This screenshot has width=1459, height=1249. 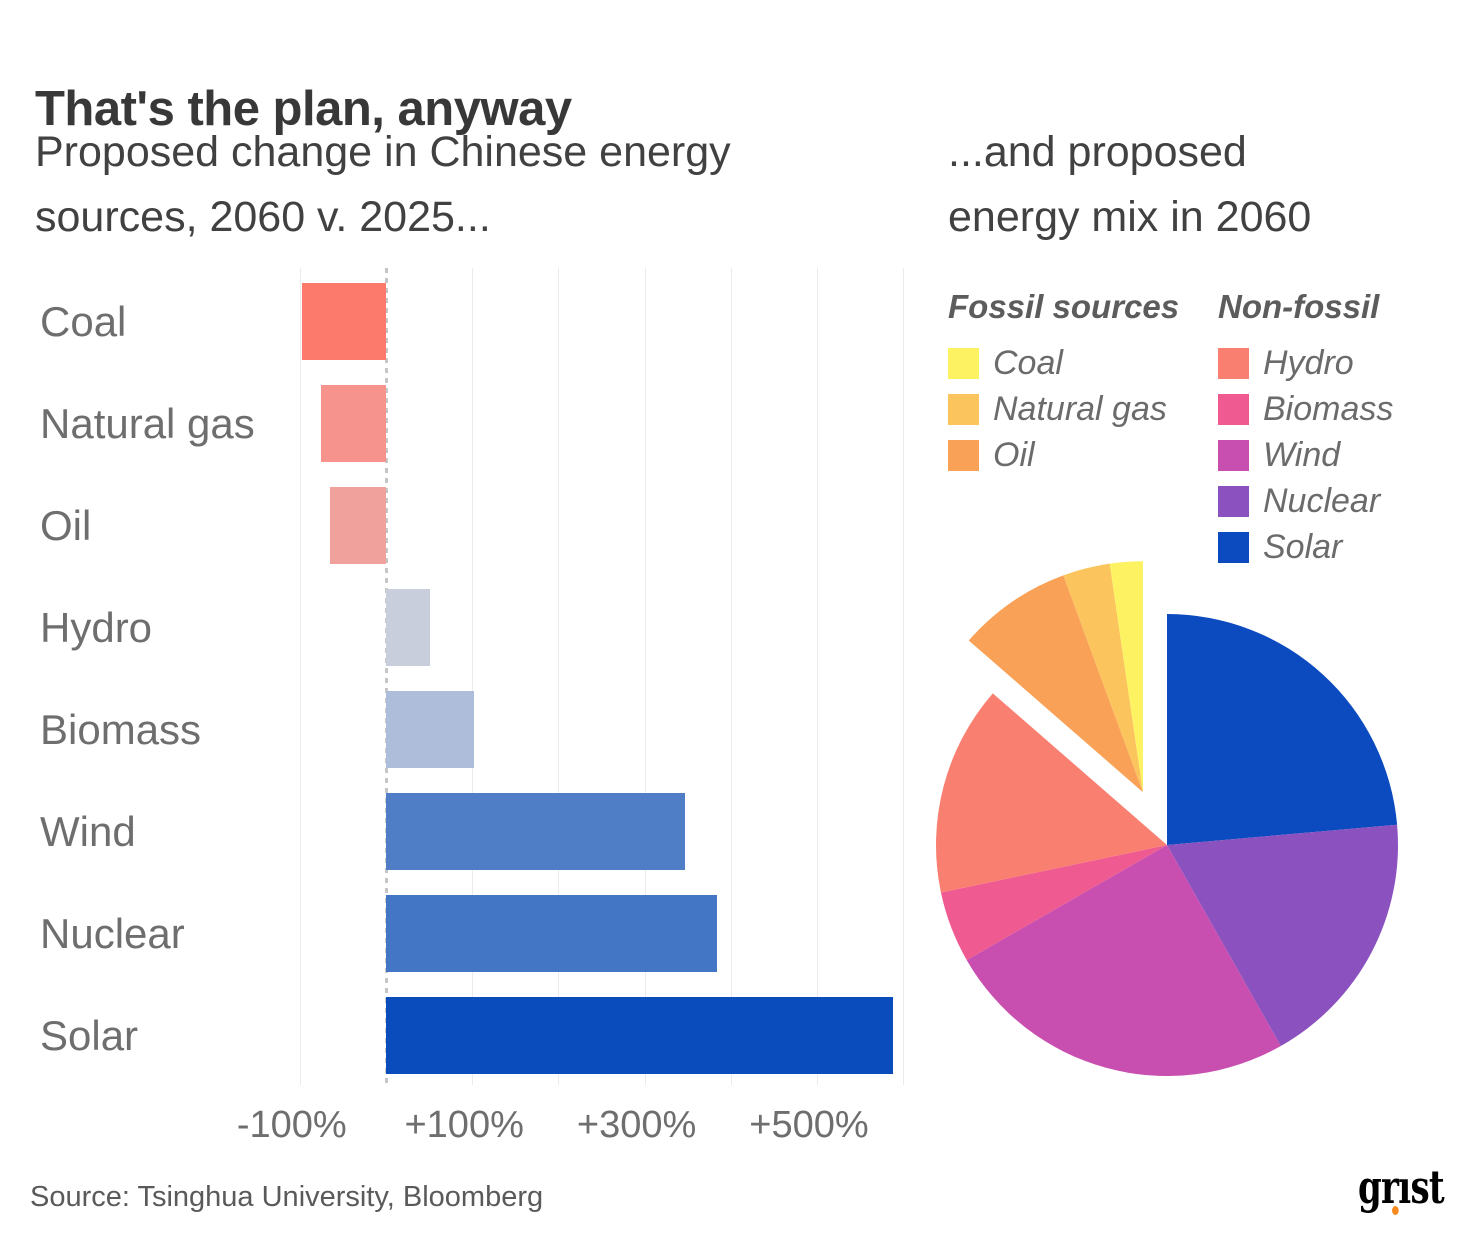 What do you see at coordinates (1299, 306) in the screenshot?
I see `legend-title-non-fossil: Non-fossil` at bounding box center [1299, 306].